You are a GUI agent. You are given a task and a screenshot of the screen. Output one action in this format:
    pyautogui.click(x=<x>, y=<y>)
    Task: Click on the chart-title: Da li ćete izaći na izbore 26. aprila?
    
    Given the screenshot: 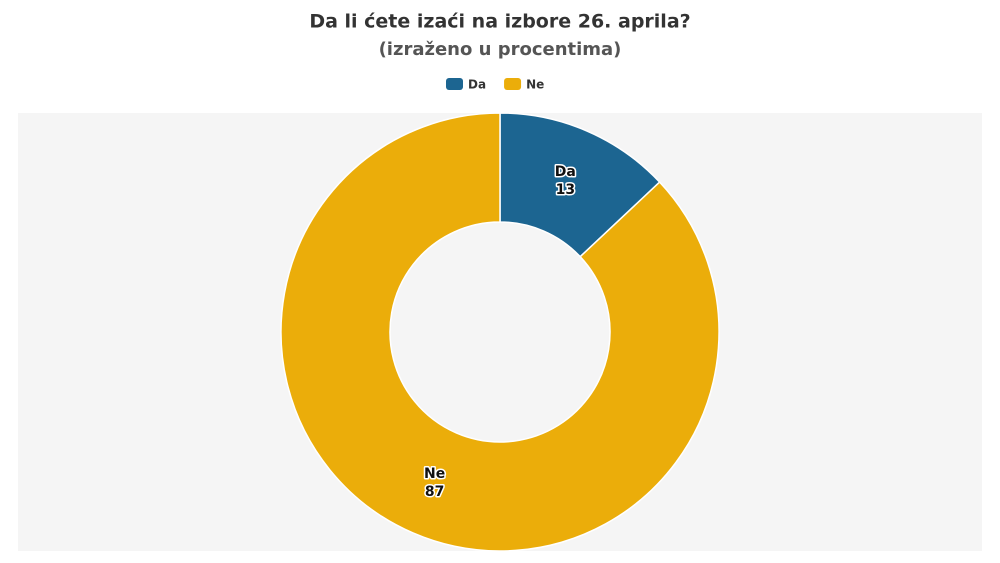 What is the action you would take?
    pyautogui.click(x=499, y=22)
    